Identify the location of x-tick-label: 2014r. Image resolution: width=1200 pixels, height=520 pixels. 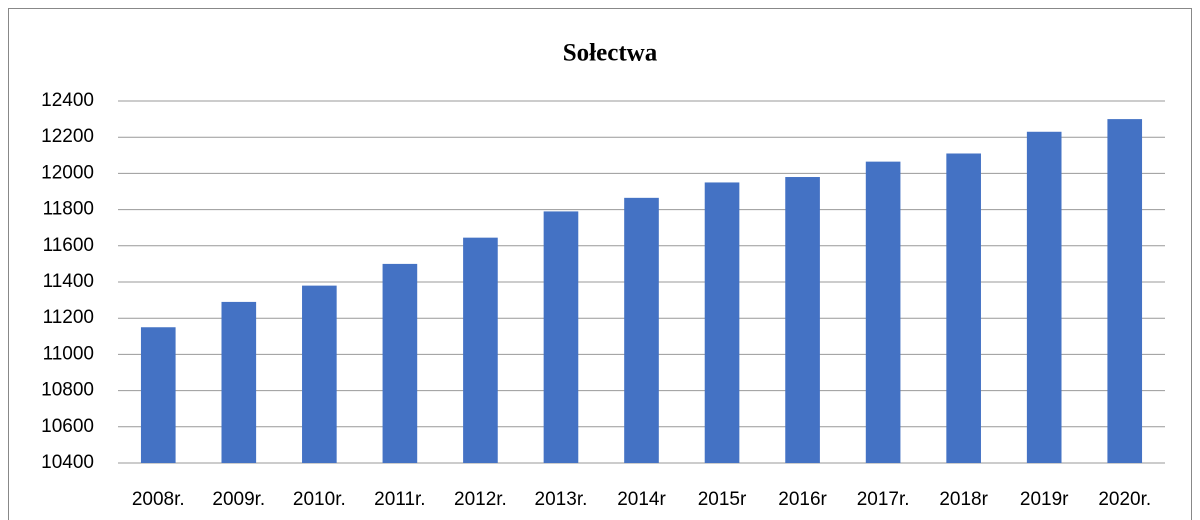
(641, 499).